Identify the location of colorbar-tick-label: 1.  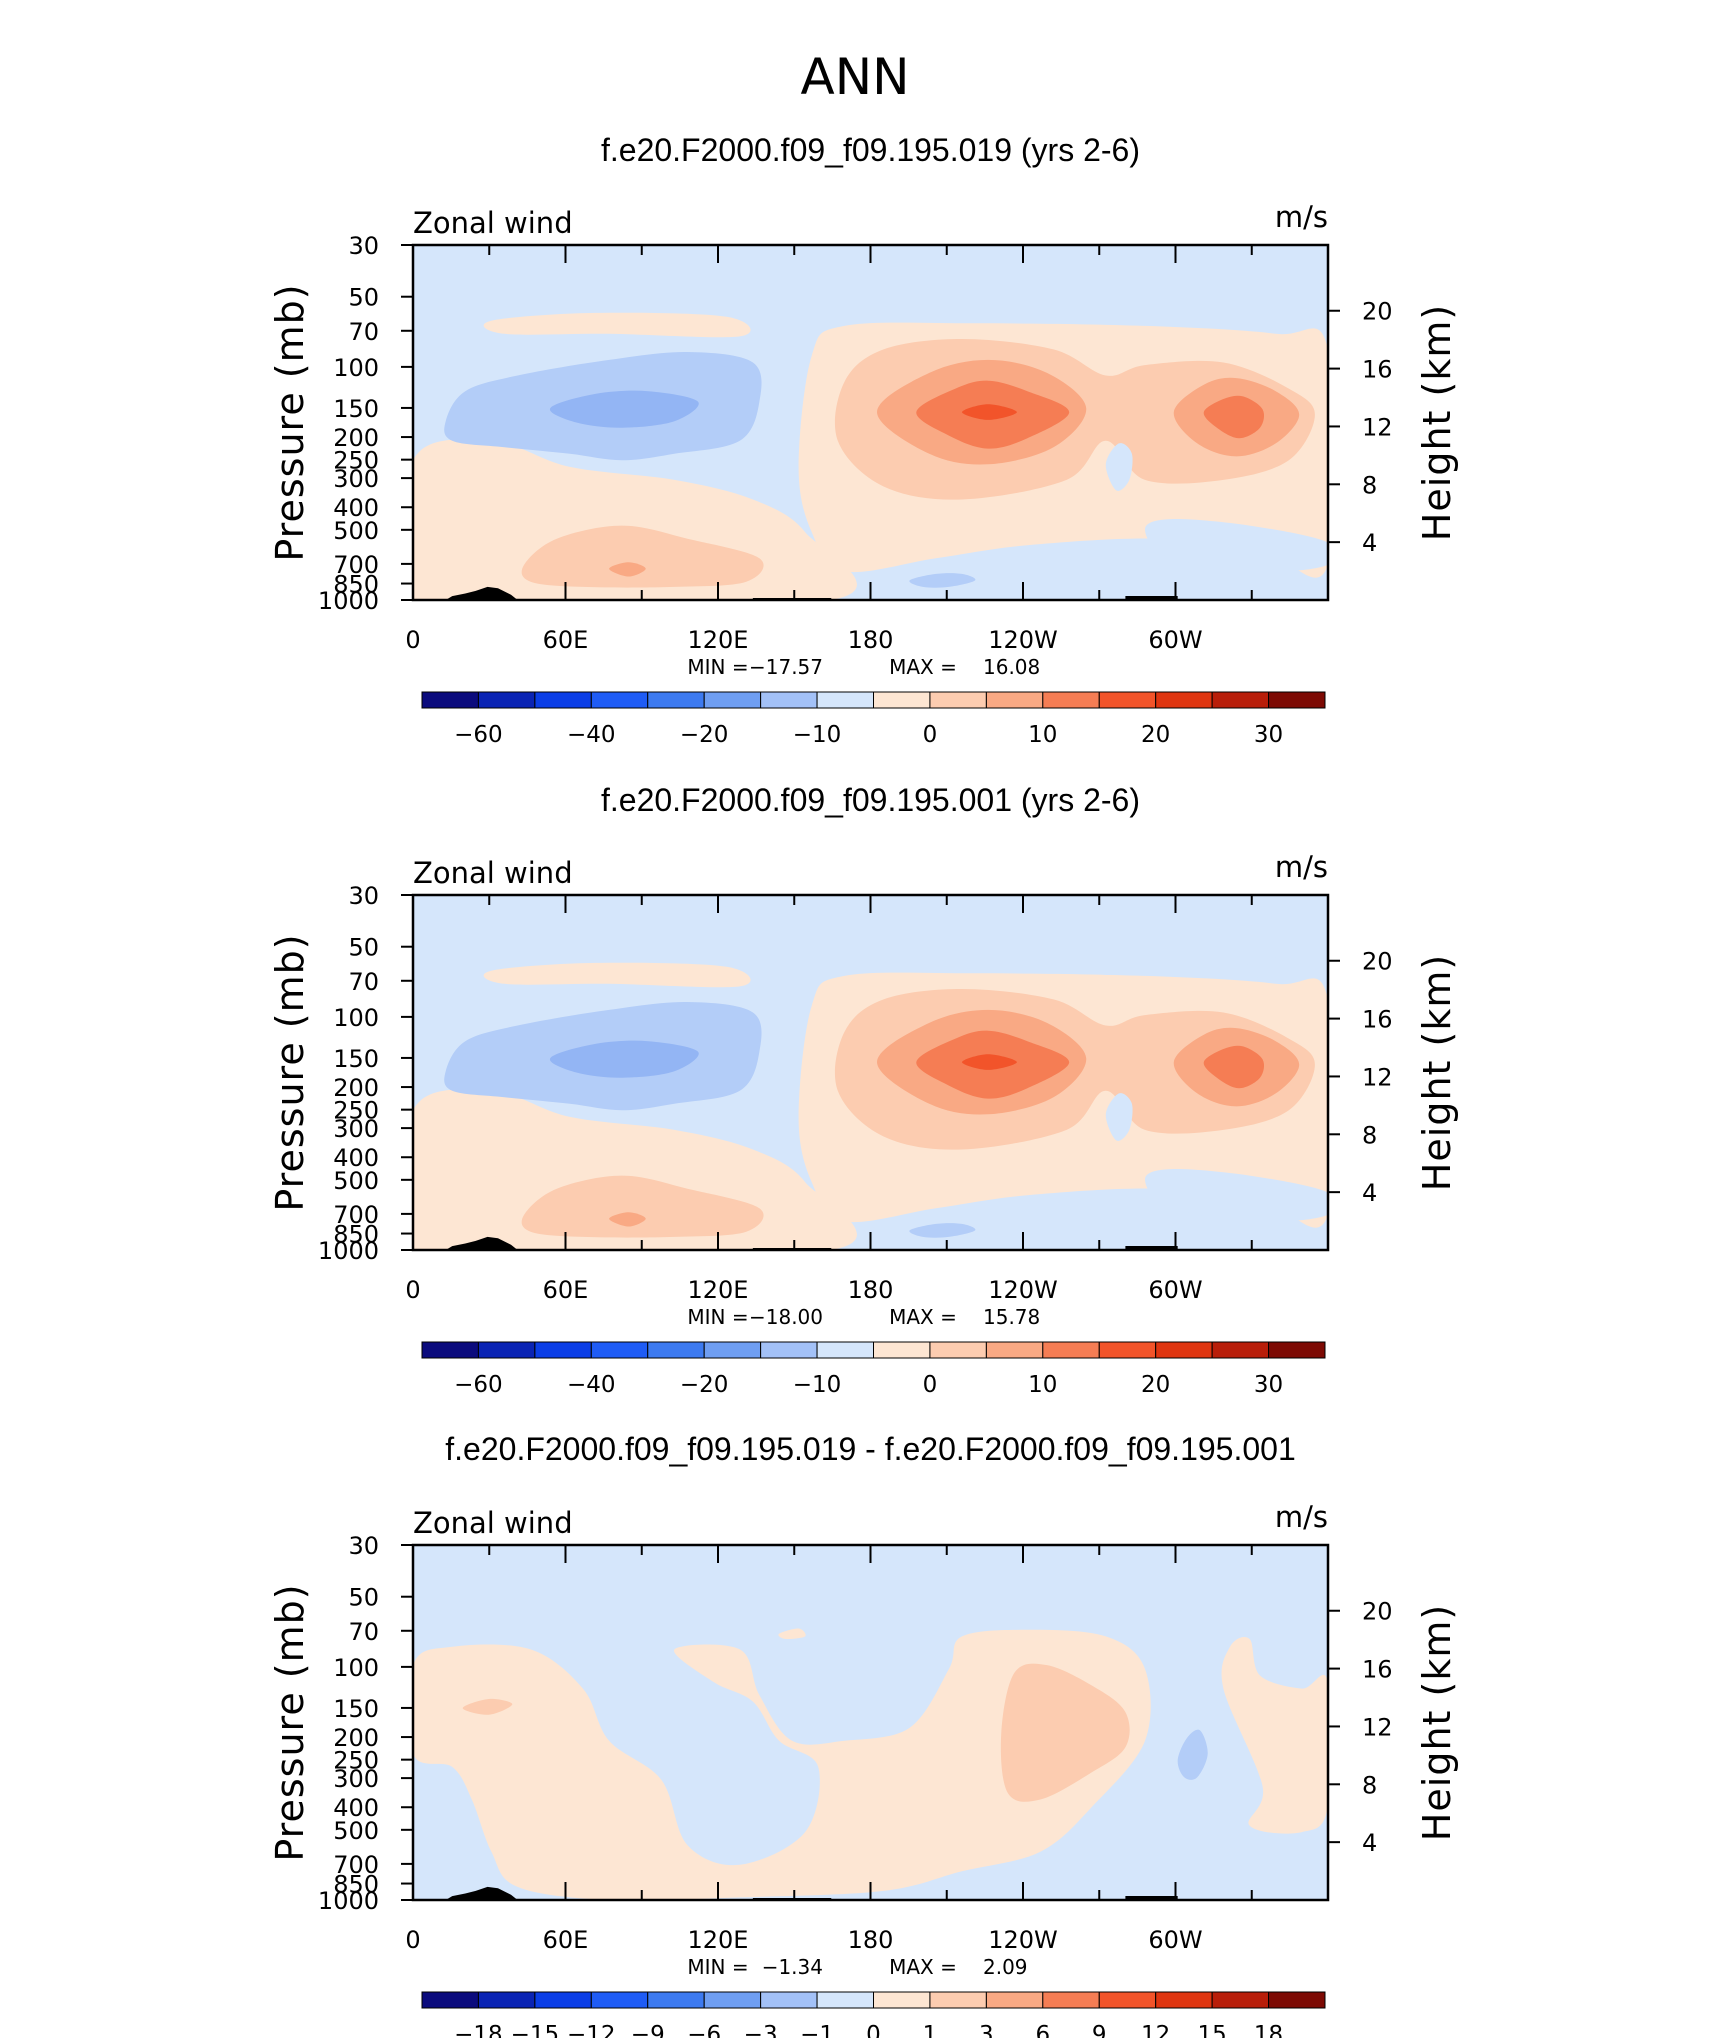
(930, 2030).